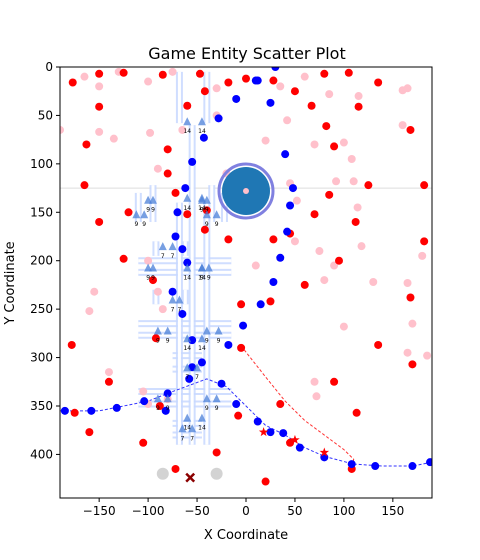  I want to click on y-tick-label: 400, so click(41, 454).